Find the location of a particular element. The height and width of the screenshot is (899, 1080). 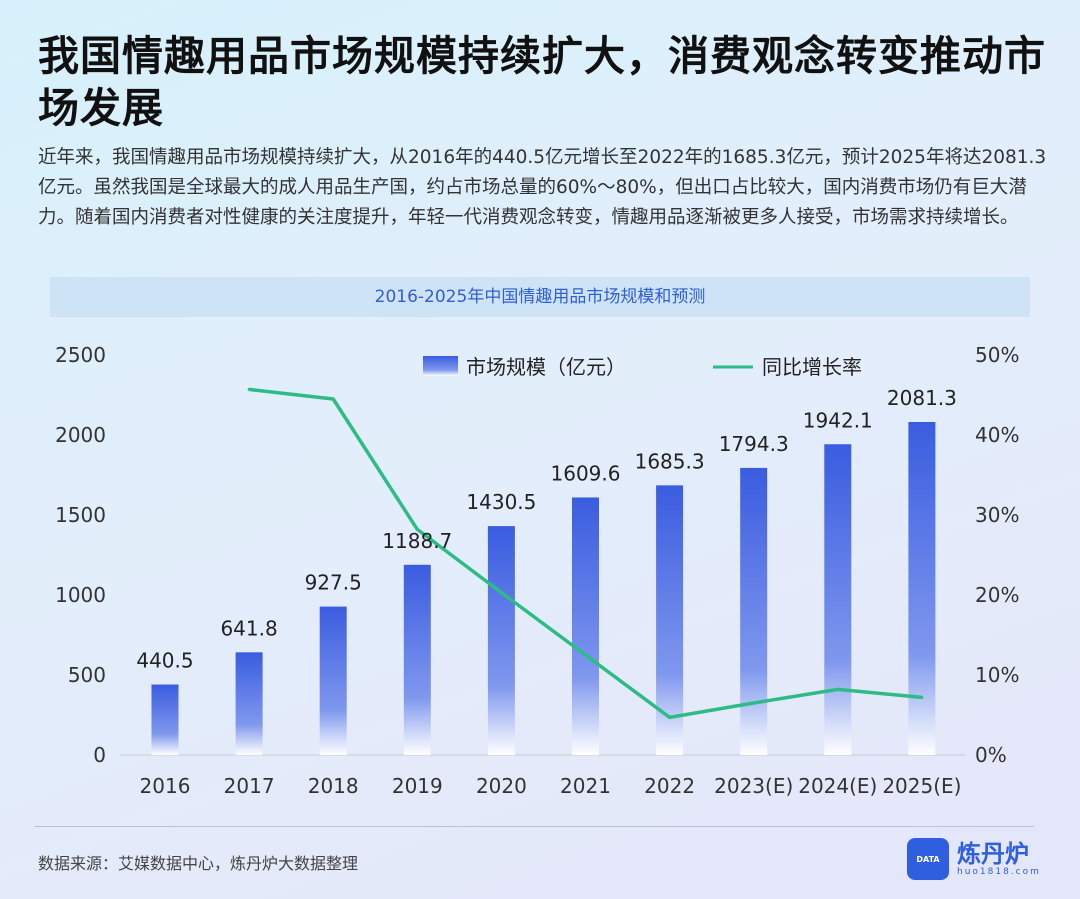

data-source: 数据来源：艾媒数据中心，炼丹炉大数据整理 is located at coordinates (198, 863).